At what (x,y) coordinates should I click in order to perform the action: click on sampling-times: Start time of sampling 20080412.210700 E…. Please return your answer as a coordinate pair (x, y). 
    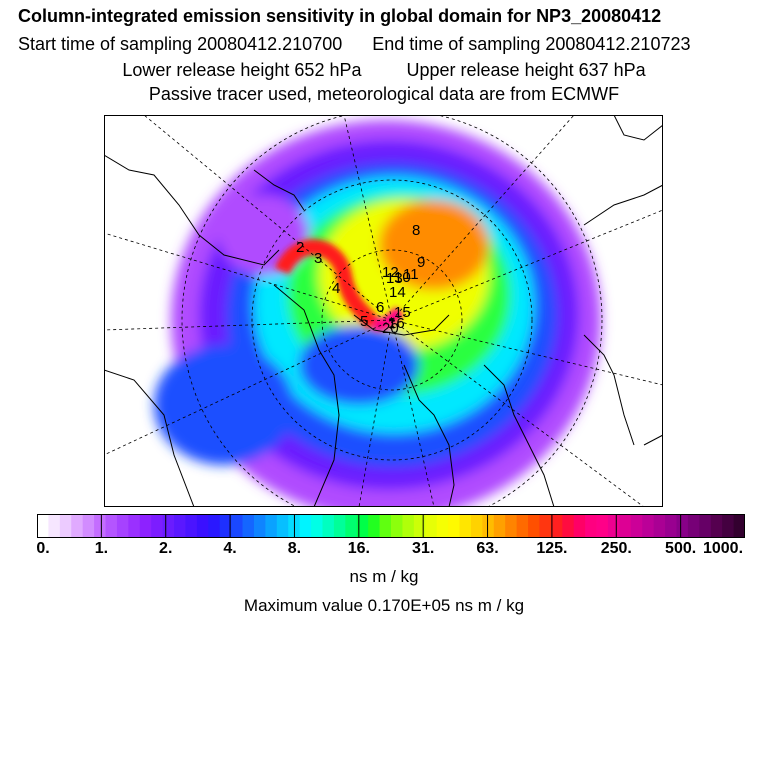
    Looking at the image, I should click on (354, 44).